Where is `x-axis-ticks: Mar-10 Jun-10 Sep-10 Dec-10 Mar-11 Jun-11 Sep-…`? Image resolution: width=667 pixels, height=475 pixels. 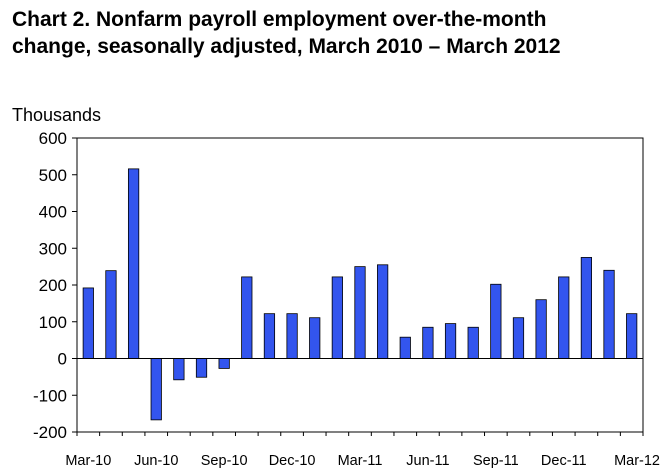 x-axis-ticks: Mar-10 Jun-10 Sep-10 Dec-10 Mar-11 Jun-11 Sep-… is located at coordinates (362, 450).